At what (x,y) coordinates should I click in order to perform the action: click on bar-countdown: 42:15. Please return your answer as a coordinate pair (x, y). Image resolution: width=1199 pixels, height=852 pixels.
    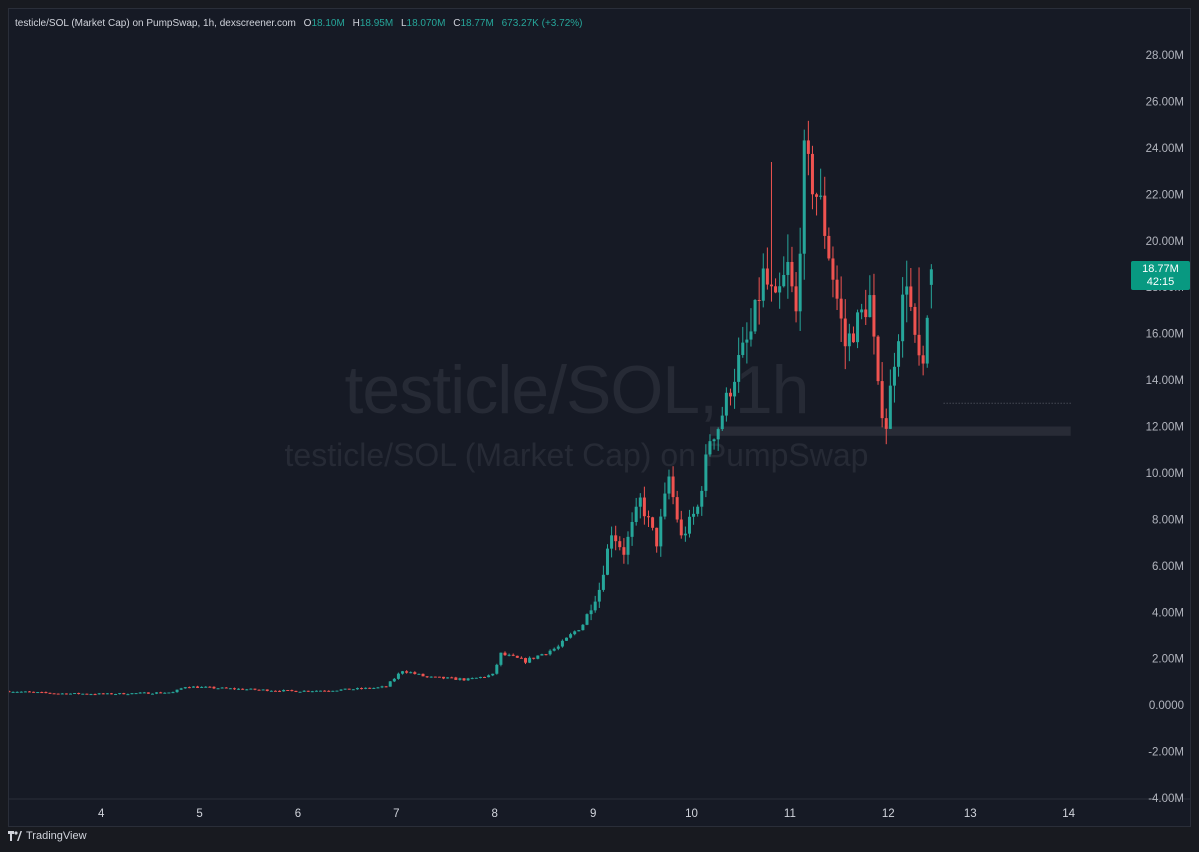
    Looking at the image, I should click on (1160, 282).